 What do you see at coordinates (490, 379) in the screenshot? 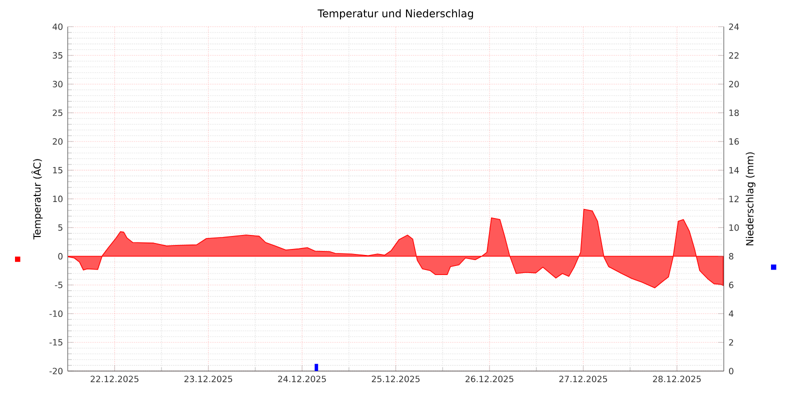
I see `x-tick-label: 26.12.2025` at bounding box center [490, 379].